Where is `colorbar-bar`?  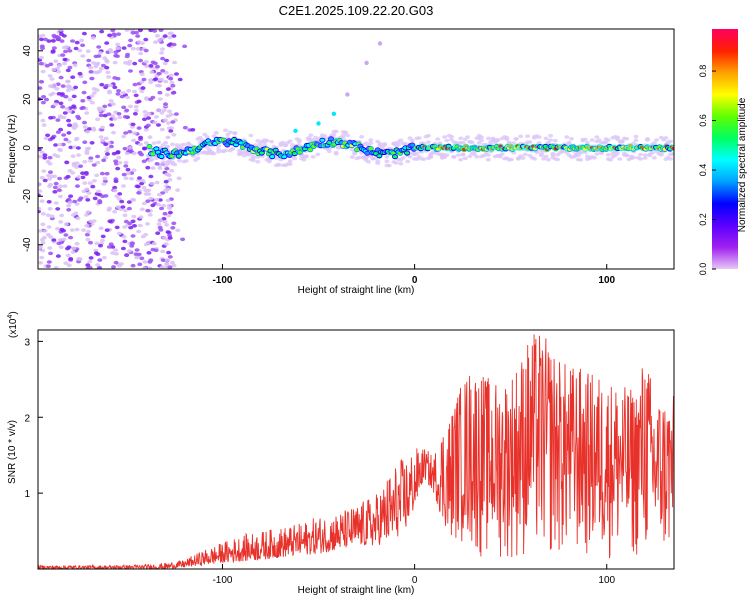 colorbar-bar is located at coordinates (725, 149).